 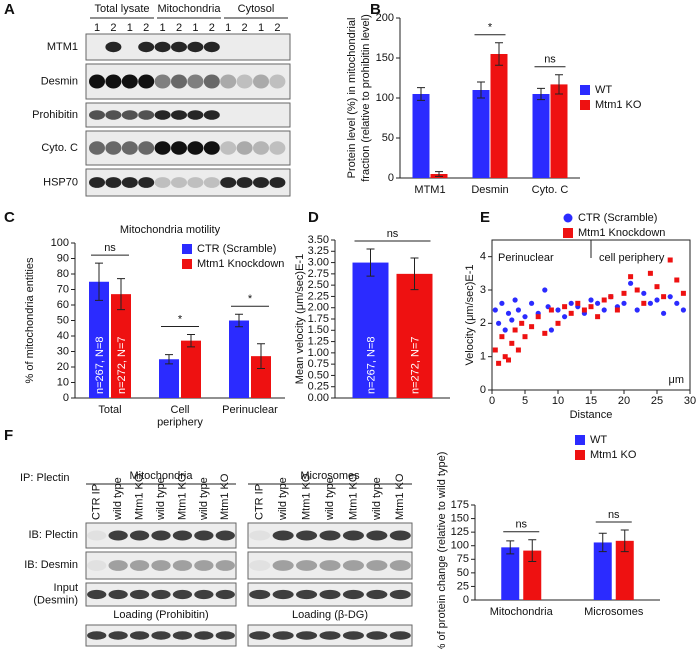 I want to click on x-tick-label: Cell periphery, so click(x=180, y=416).